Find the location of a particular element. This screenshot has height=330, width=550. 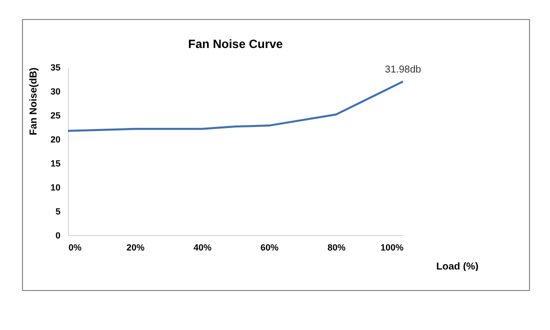

y-tick-label: 20 is located at coordinates (55, 139).